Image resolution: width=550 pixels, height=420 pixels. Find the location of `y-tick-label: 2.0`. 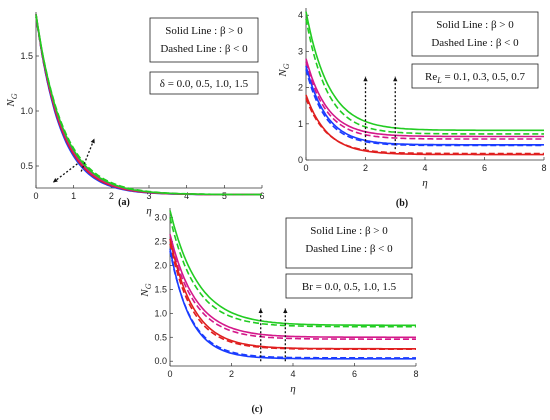

y-tick-label: 2.0 is located at coordinates (160, 265).